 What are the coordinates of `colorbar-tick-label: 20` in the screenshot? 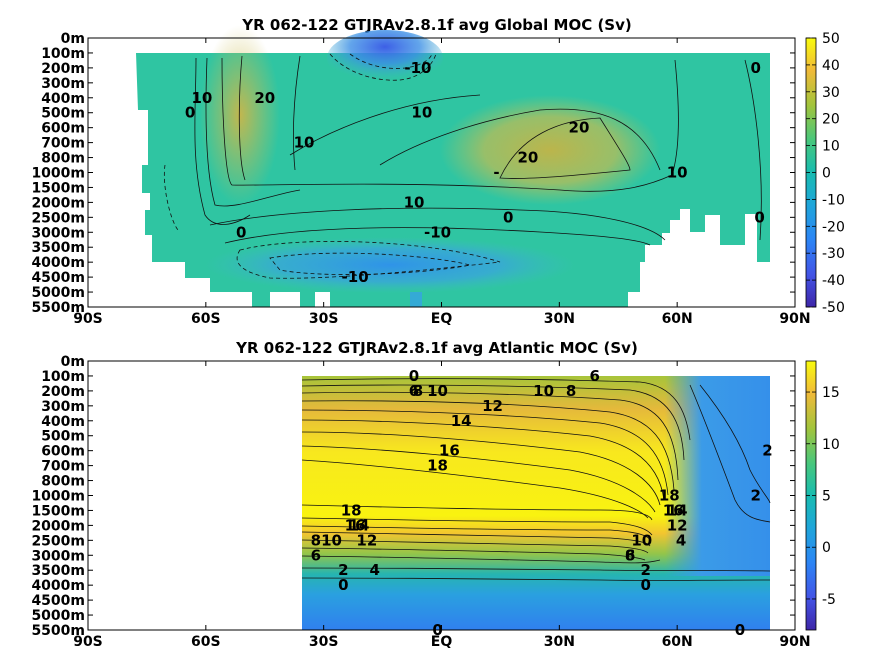 It's located at (831, 120).